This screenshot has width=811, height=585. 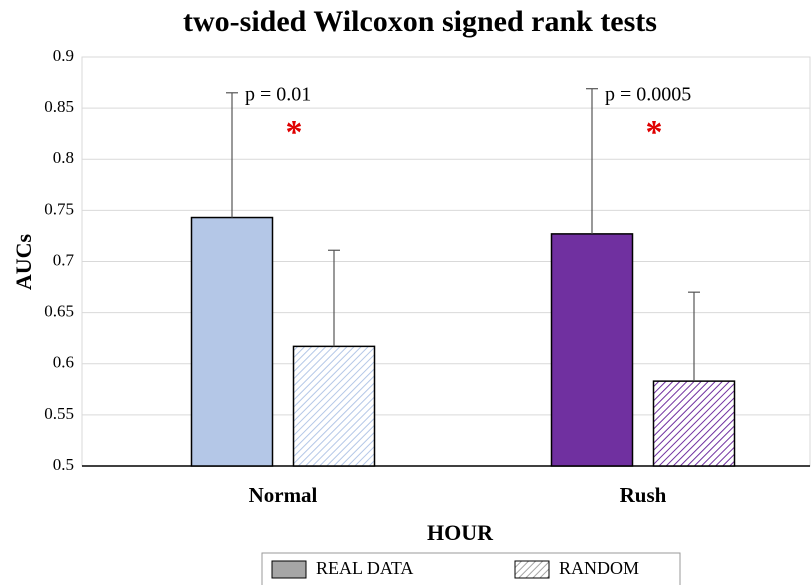 I want to click on x-axis-label: HOUR, so click(x=460, y=532).